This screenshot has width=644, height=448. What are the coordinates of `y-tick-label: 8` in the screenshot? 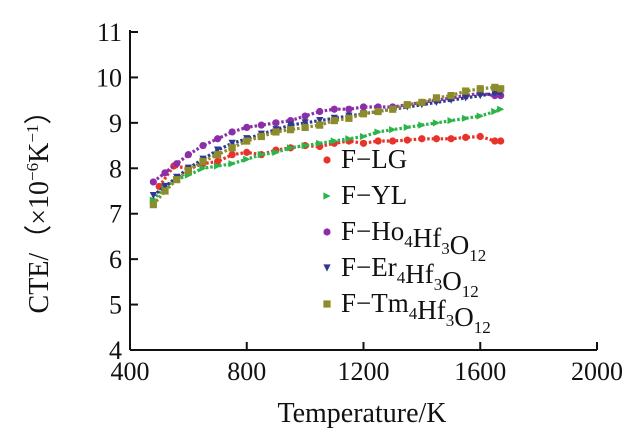 It's located at (115, 168).